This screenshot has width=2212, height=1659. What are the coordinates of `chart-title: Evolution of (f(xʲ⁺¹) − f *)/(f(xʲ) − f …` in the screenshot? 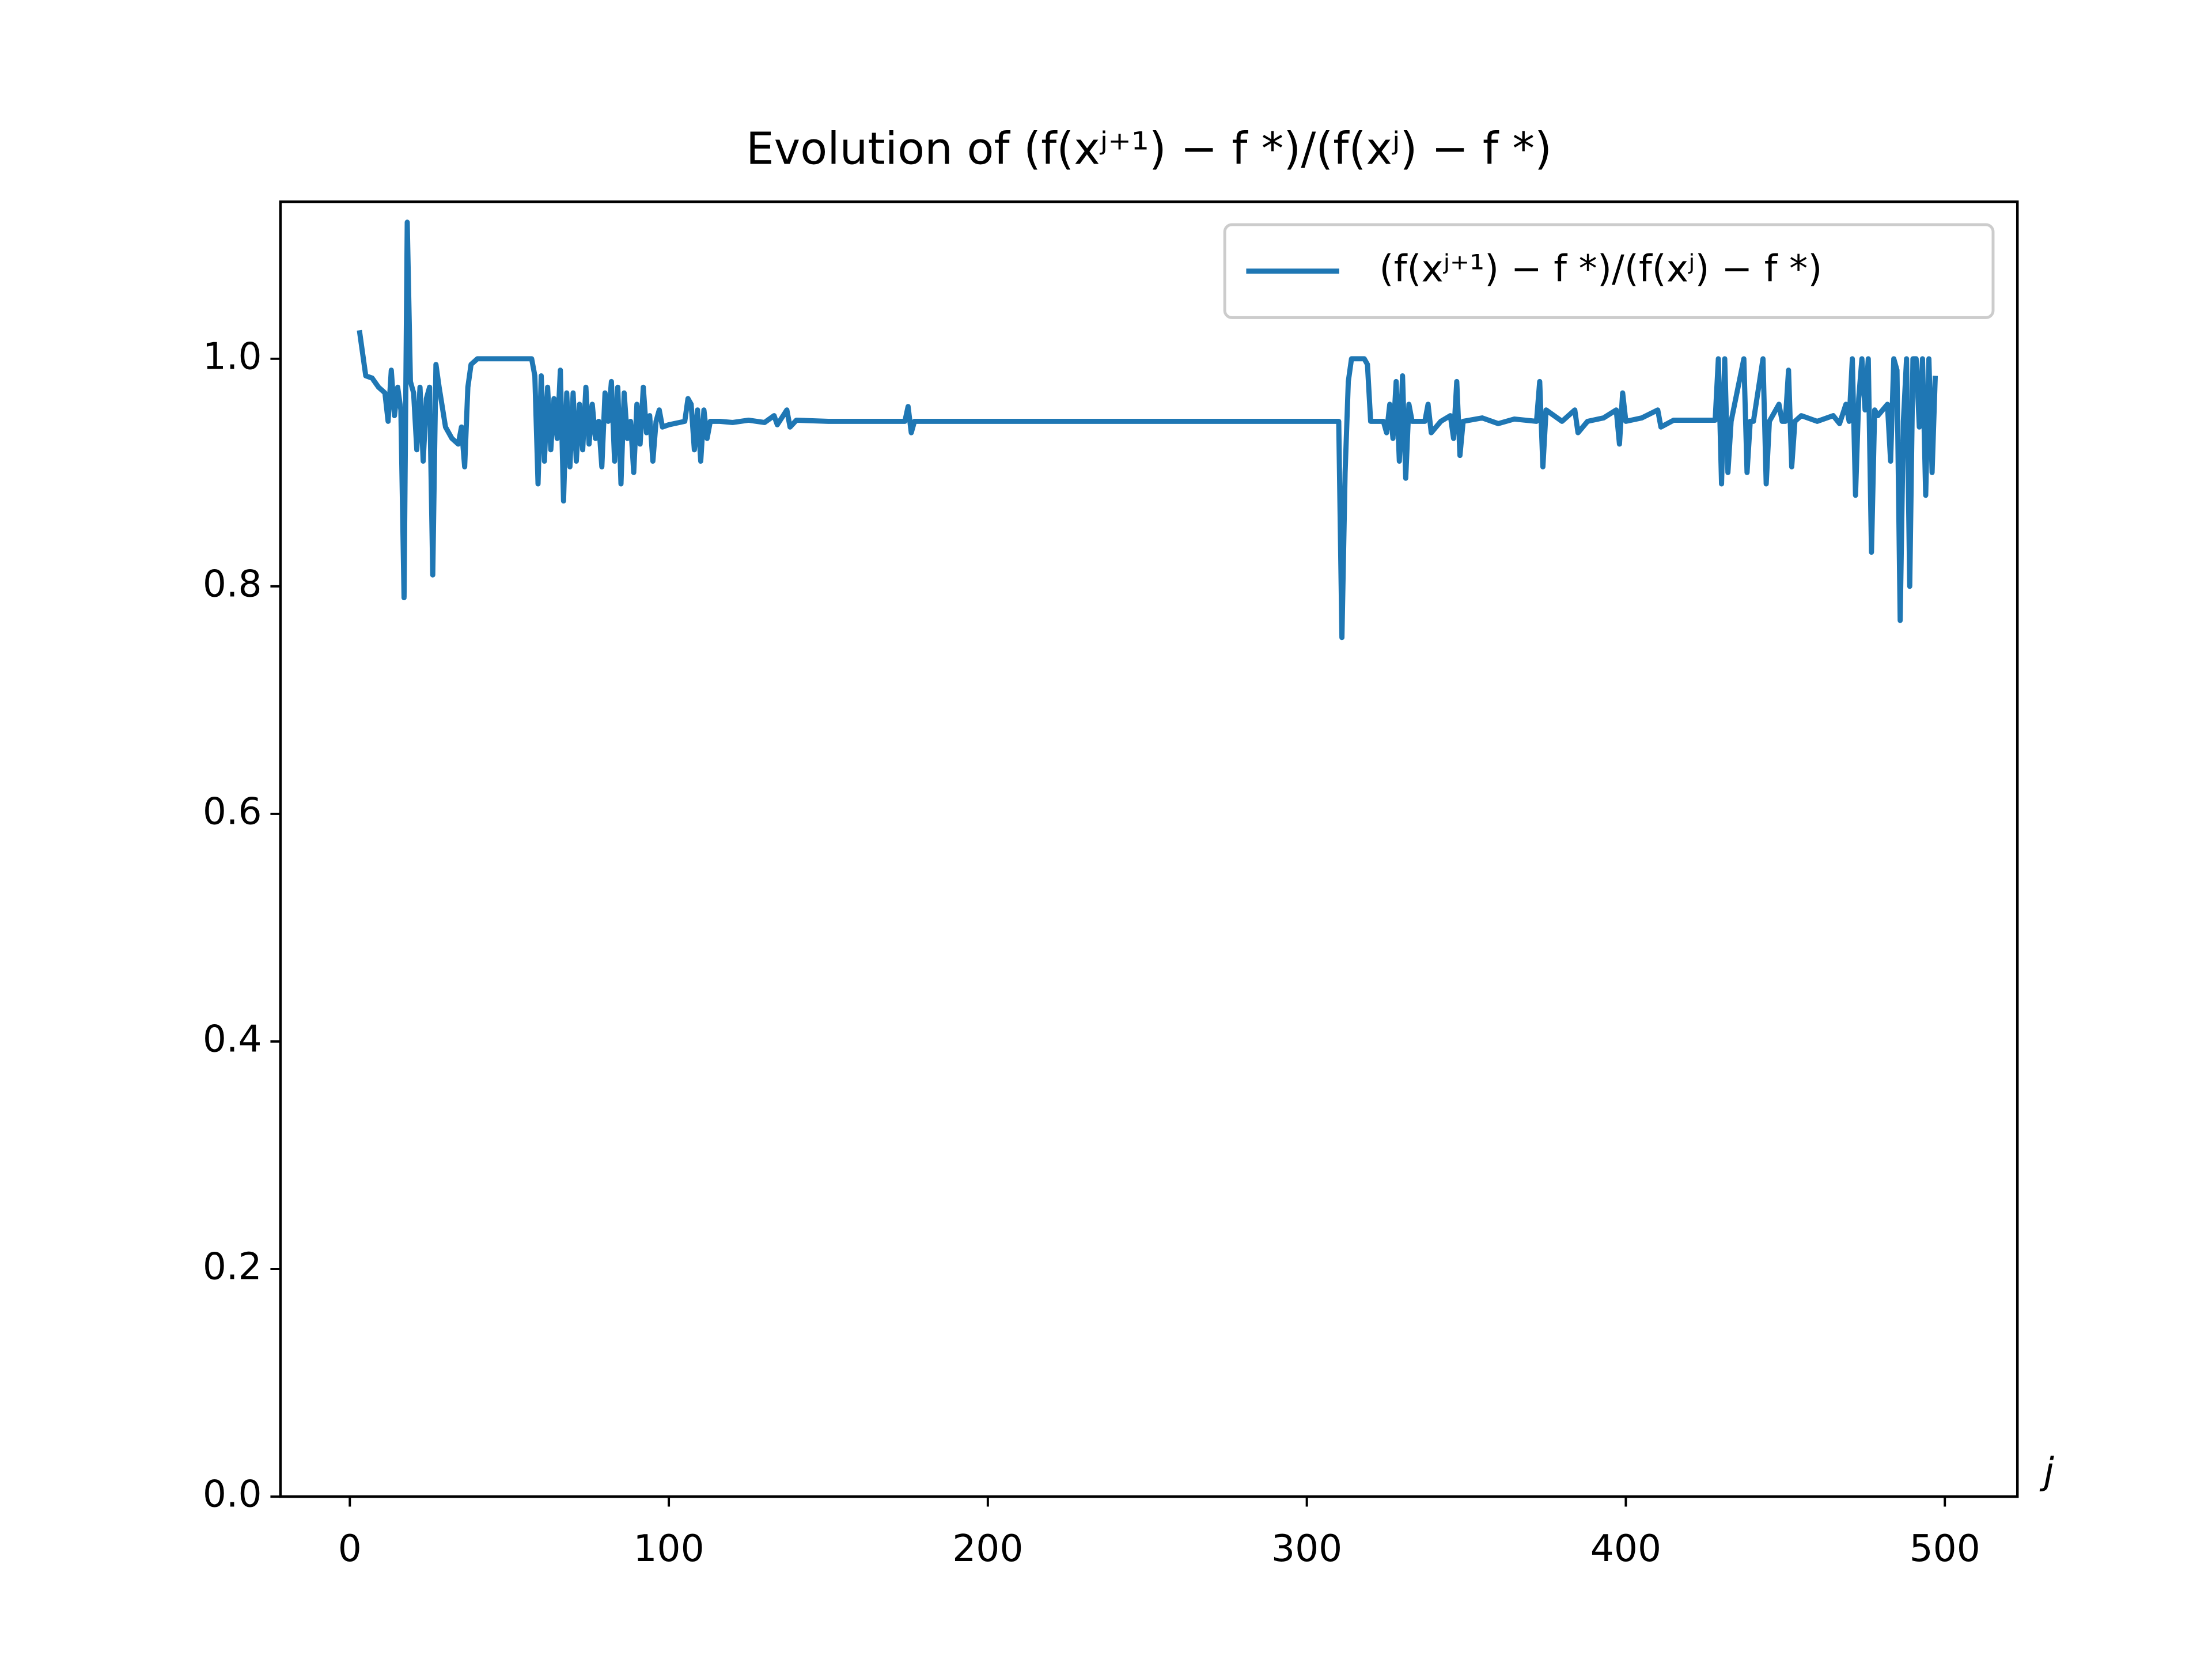 It's located at (1149, 149).